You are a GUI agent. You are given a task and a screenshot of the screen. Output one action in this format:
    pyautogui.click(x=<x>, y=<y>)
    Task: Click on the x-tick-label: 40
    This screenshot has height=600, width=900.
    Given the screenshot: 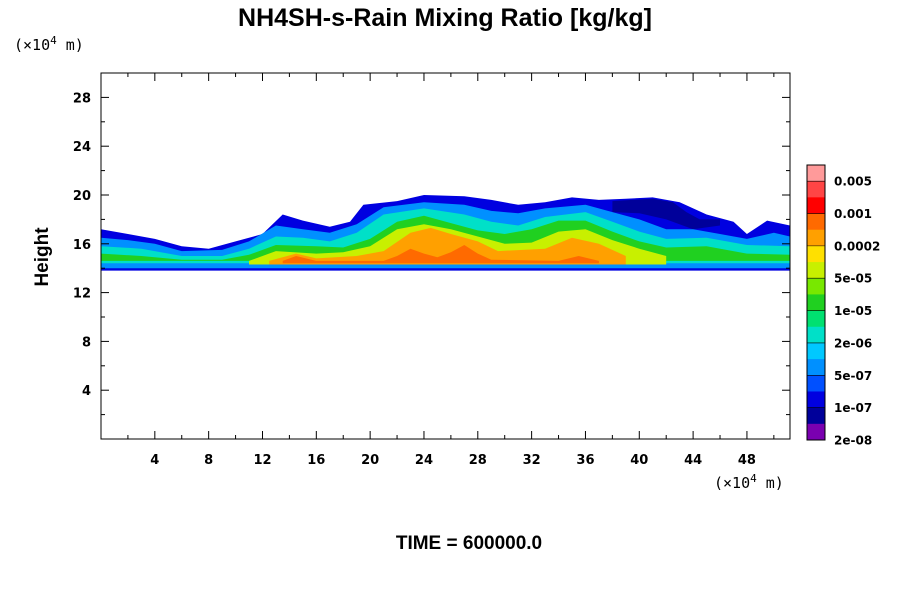 What is the action you would take?
    pyautogui.click(x=639, y=460)
    